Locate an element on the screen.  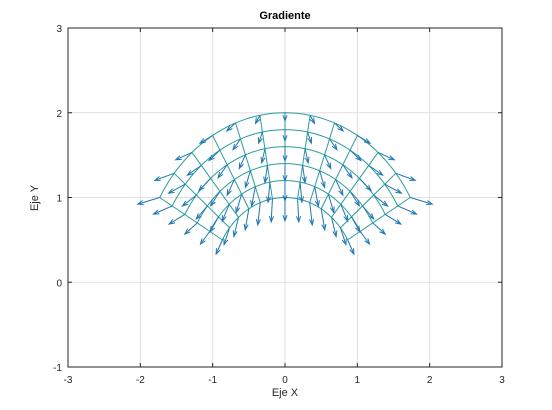
y-tick-label: 0 is located at coordinates (59, 283).